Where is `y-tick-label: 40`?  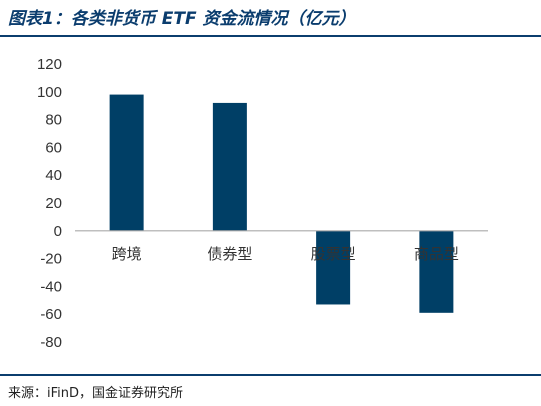
y-tick-label: 40 is located at coordinates (53, 175).